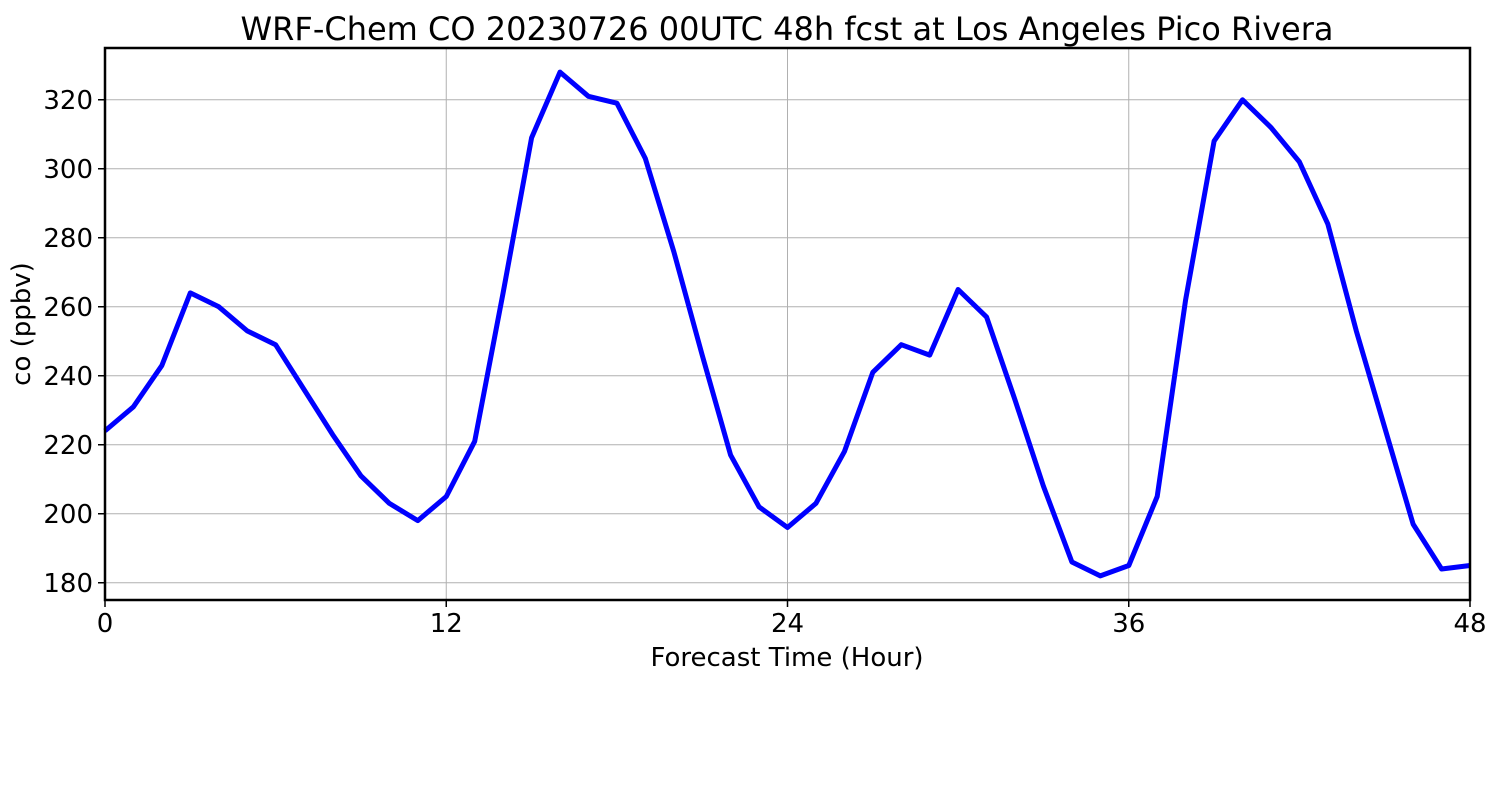 Image resolution: width=1500 pixels, height=800 pixels. I want to click on y-axis-label: co (ppbv), so click(22, 324).